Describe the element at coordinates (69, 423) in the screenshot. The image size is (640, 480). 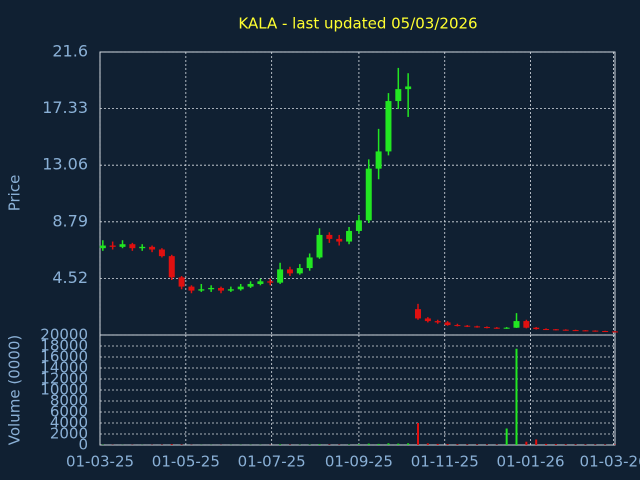
I see `volume-tick-label: 4000` at that location.